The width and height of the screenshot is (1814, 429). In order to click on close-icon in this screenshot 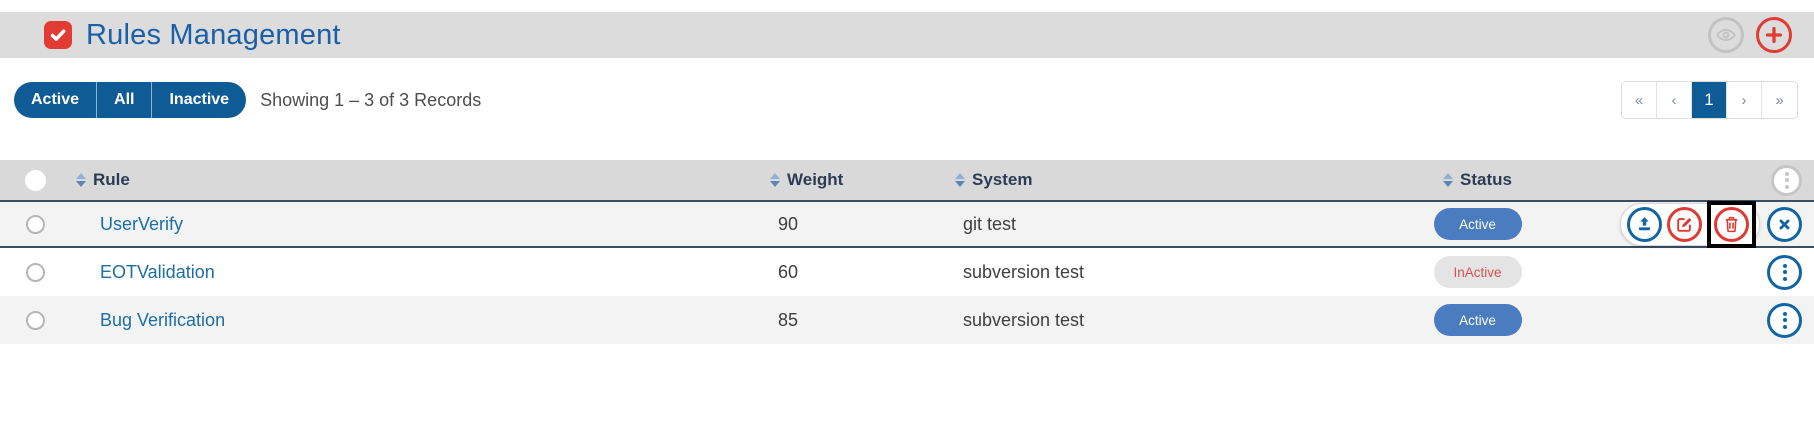, I will do `click(1784, 224)`.